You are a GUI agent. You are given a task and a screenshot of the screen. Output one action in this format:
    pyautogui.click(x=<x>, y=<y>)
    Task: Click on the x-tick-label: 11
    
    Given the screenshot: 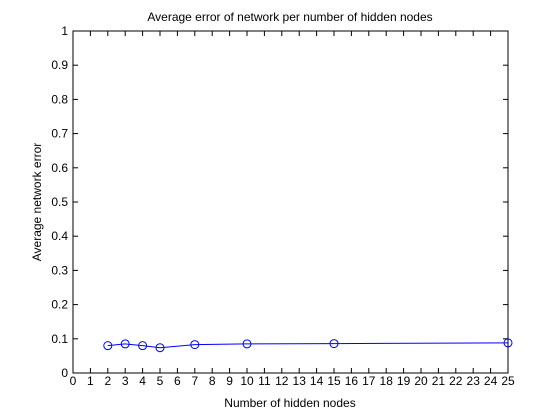 What is the action you would take?
    pyautogui.click(x=264, y=381)
    